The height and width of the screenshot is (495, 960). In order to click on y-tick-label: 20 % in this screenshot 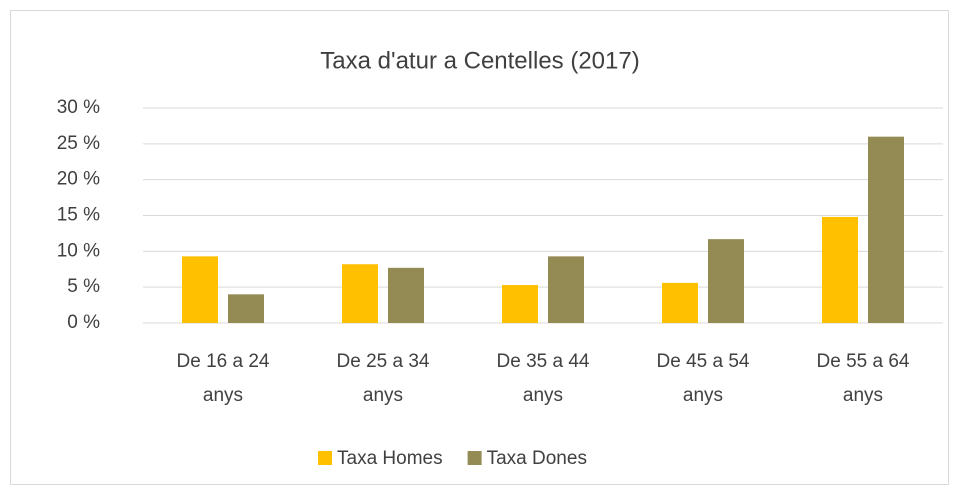, I will do `click(78, 179)`.